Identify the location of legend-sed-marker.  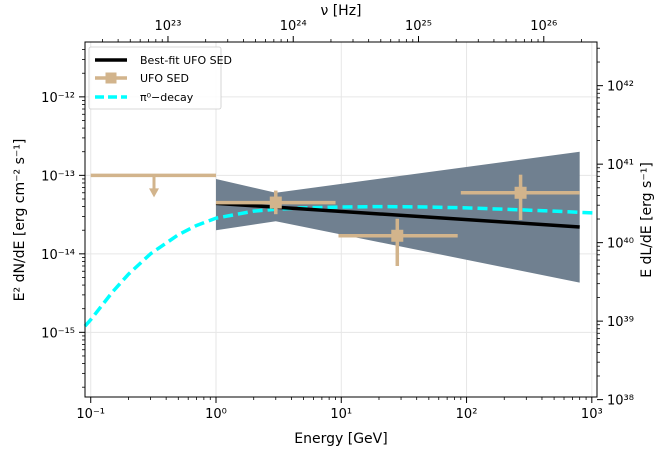
(111, 78).